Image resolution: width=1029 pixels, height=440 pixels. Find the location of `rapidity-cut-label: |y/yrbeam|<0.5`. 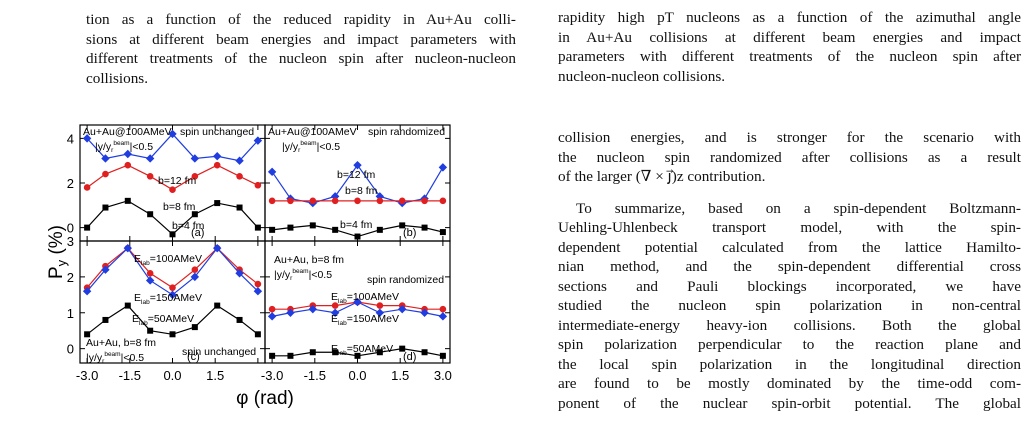

rapidity-cut-label: |y/yrbeam|<0.5 is located at coordinates (124, 147).